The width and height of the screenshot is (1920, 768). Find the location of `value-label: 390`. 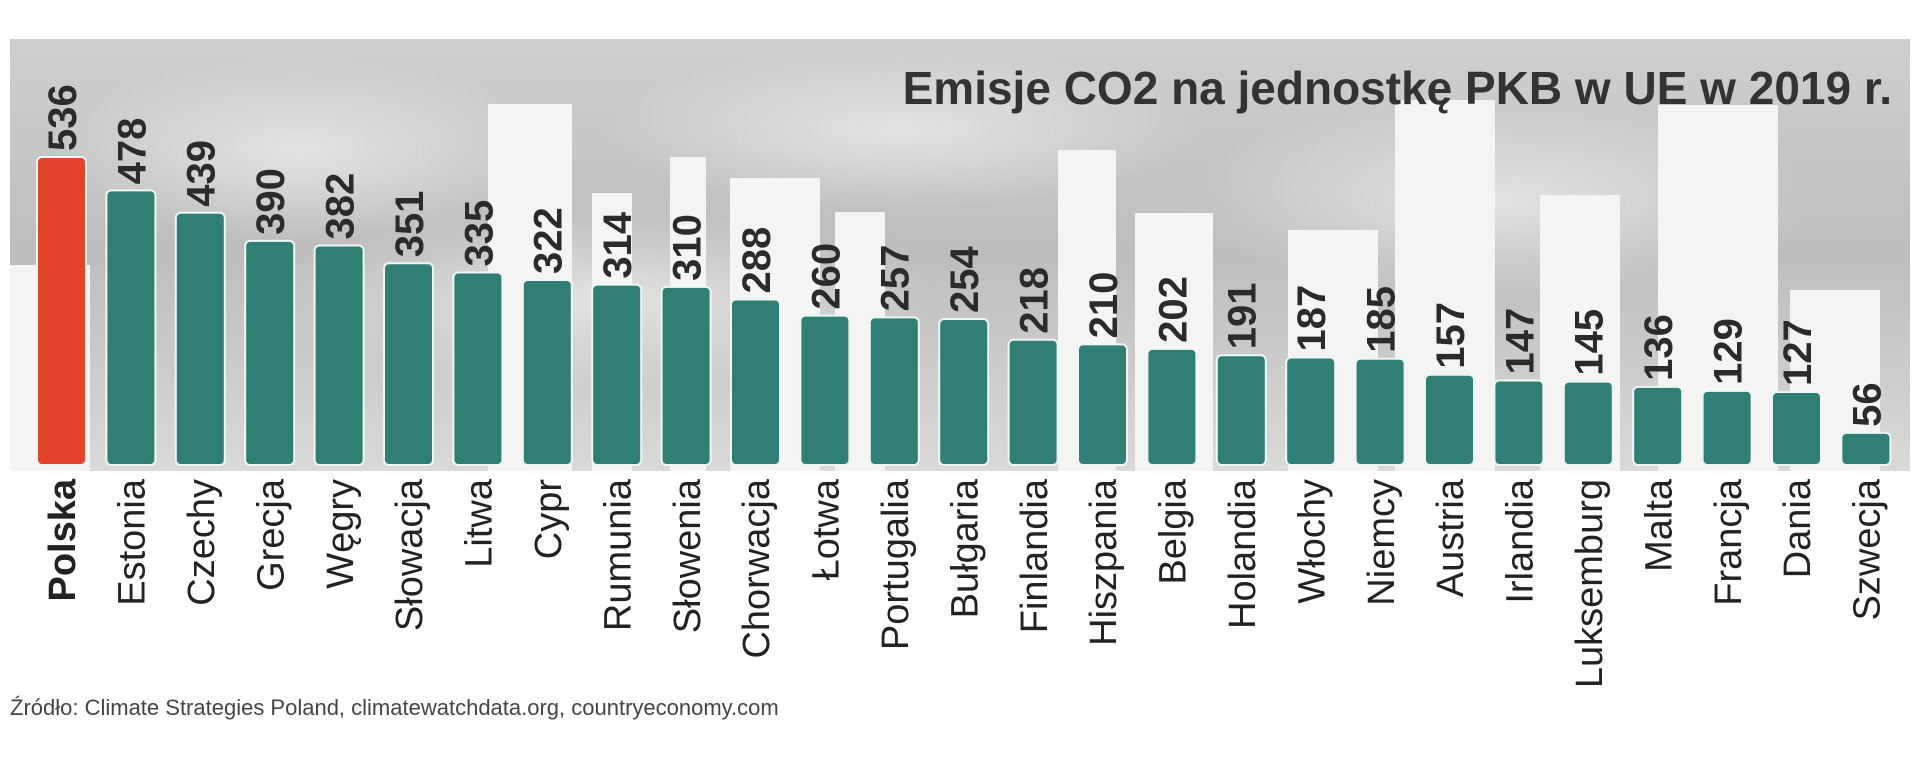

value-label: 390 is located at coordinates (271, 201).